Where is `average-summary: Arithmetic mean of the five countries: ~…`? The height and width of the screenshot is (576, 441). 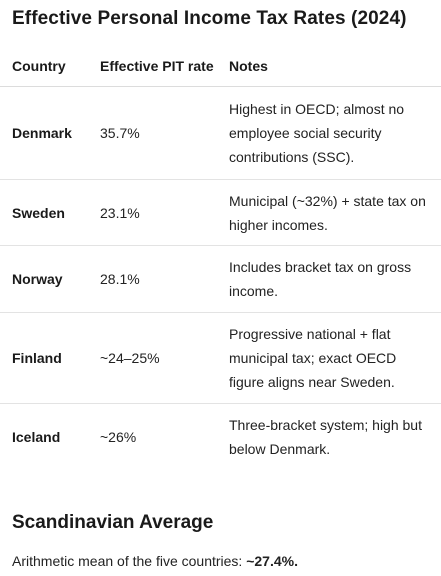 average-summary: Arithmetic mean of the five countries: ~… is located at coordinates (155, 561).